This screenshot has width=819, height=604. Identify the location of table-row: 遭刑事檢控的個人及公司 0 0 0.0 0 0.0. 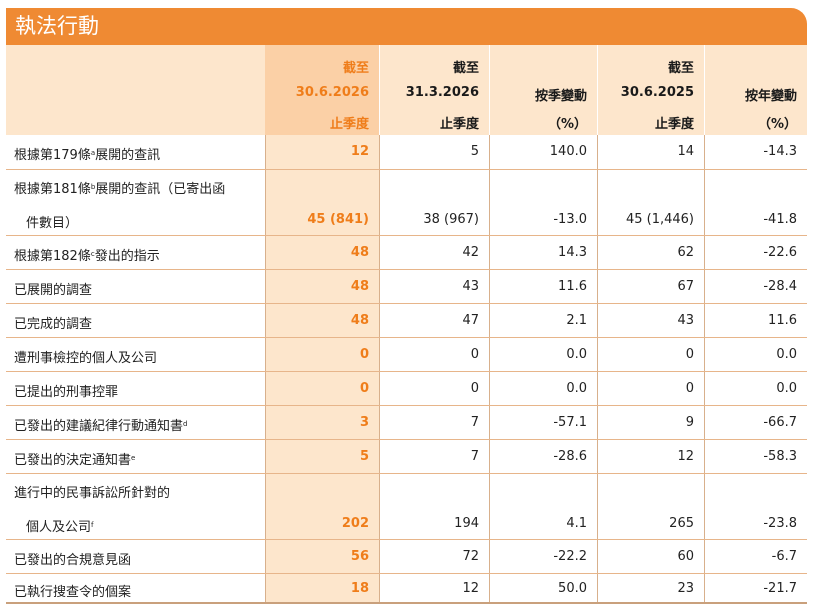
(406, 355).